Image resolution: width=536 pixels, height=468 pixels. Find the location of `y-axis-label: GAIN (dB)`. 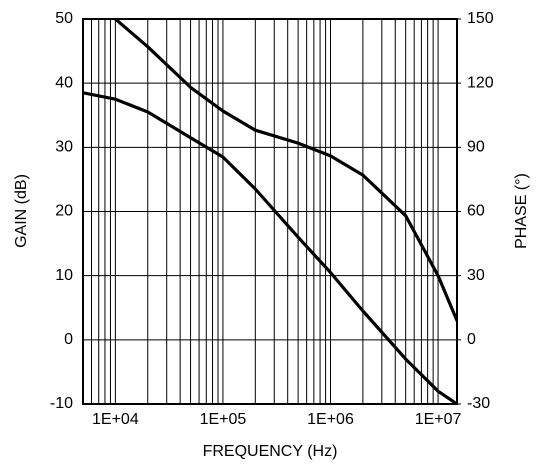

y-axis-label: GAIN (dB) is located at coordinates (21, 211).